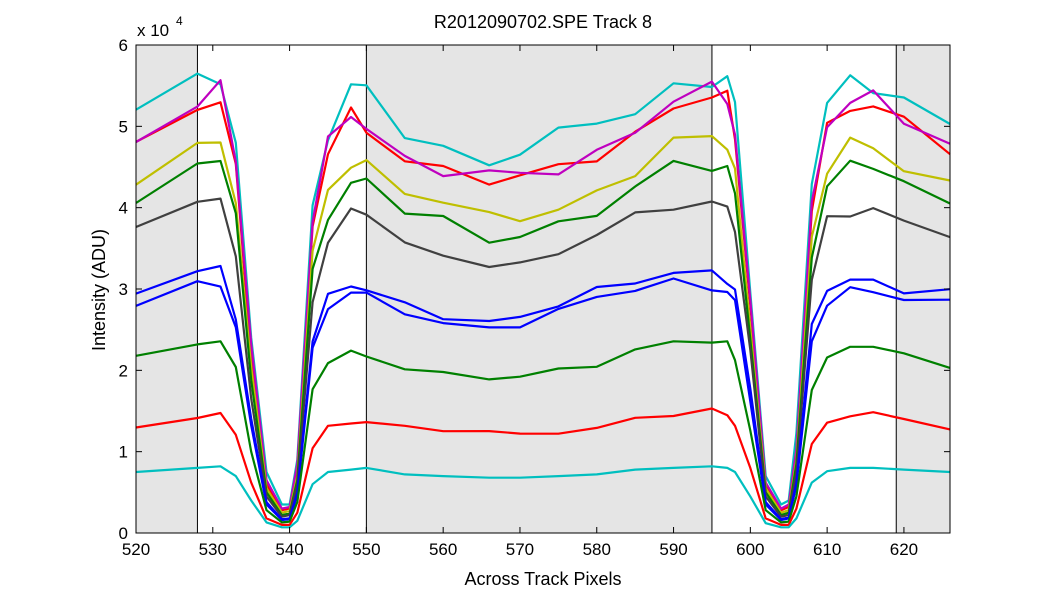 The image size is (1050, 600). Describe the element at coordinates (123, 289) in the screenshot. I see `y-tick-label: 3` at that location.